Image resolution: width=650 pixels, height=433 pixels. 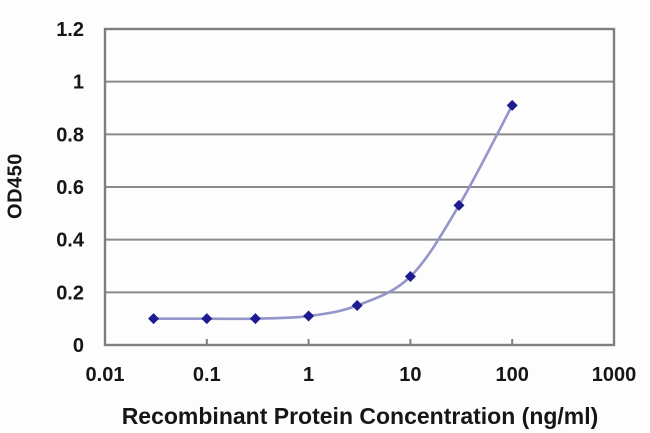 What do you see at coordinates (70, 30) in the screenshot?
I see `y-tick-label: 1.2` at bounding box center [70, 30].